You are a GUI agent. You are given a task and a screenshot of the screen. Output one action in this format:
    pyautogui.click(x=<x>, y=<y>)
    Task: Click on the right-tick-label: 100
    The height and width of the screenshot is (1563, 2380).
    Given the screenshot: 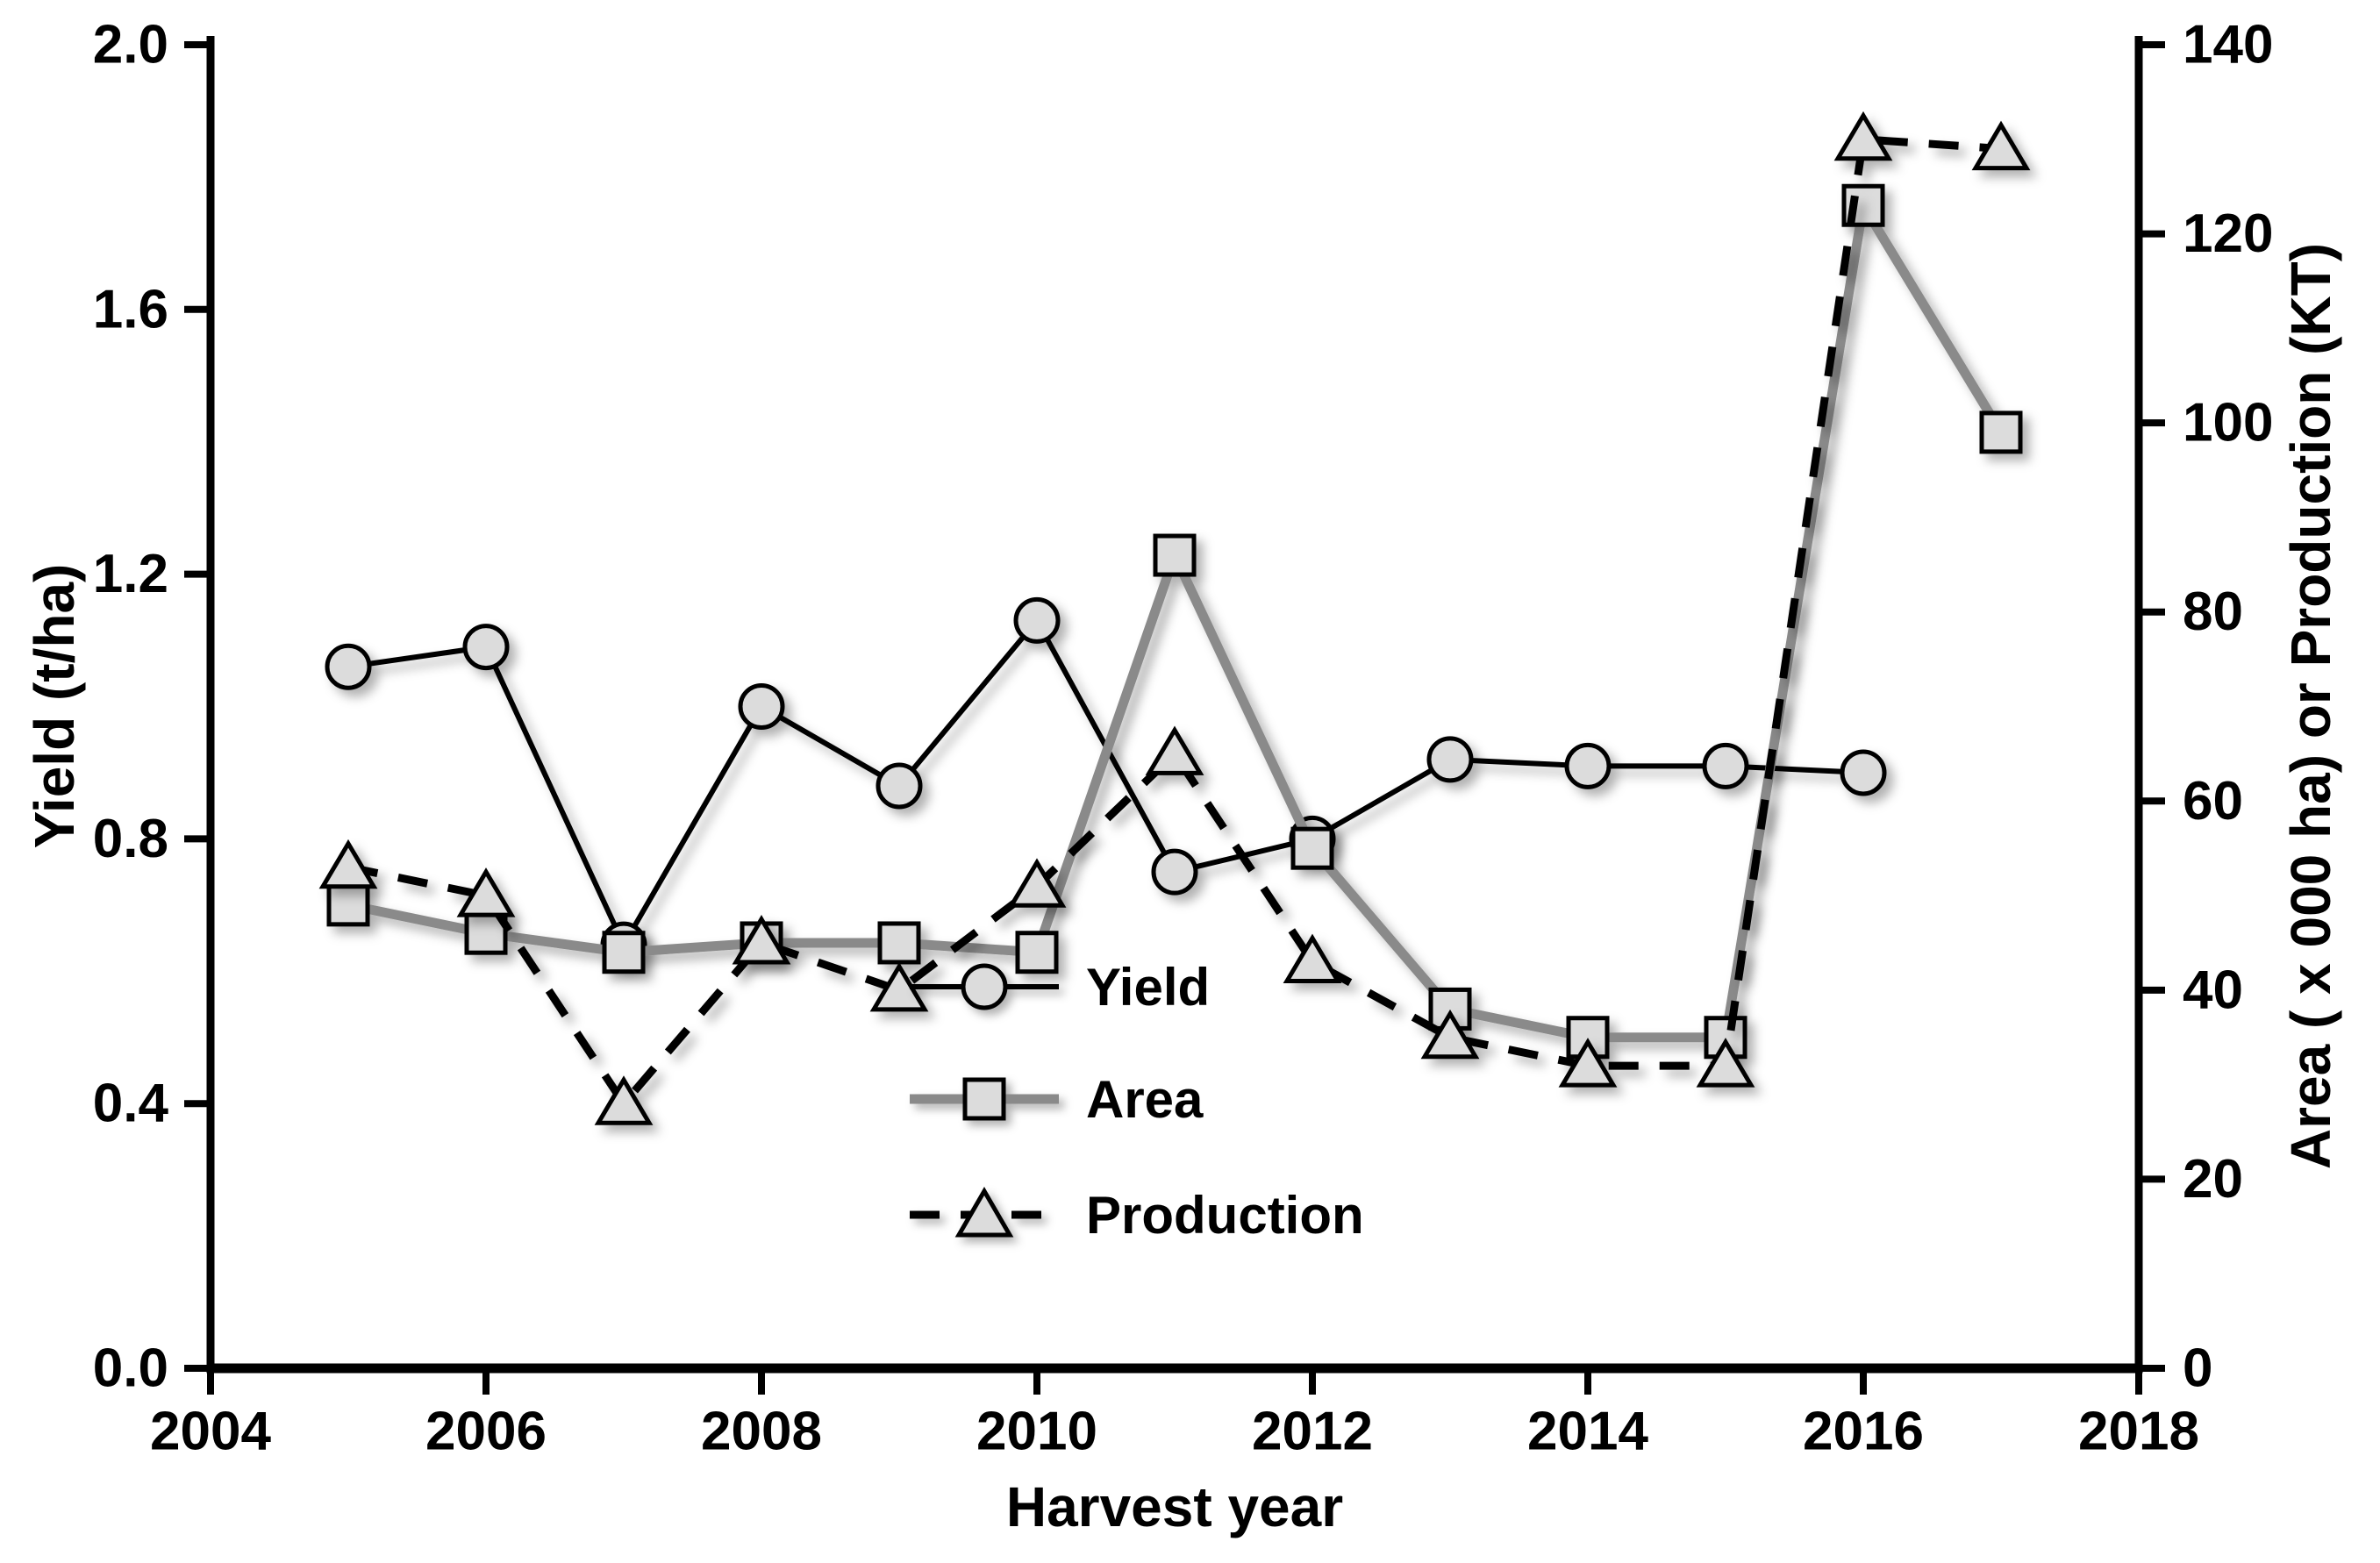 What is the action you would take?
    pyautogui.click(x=2228, y=423)
    